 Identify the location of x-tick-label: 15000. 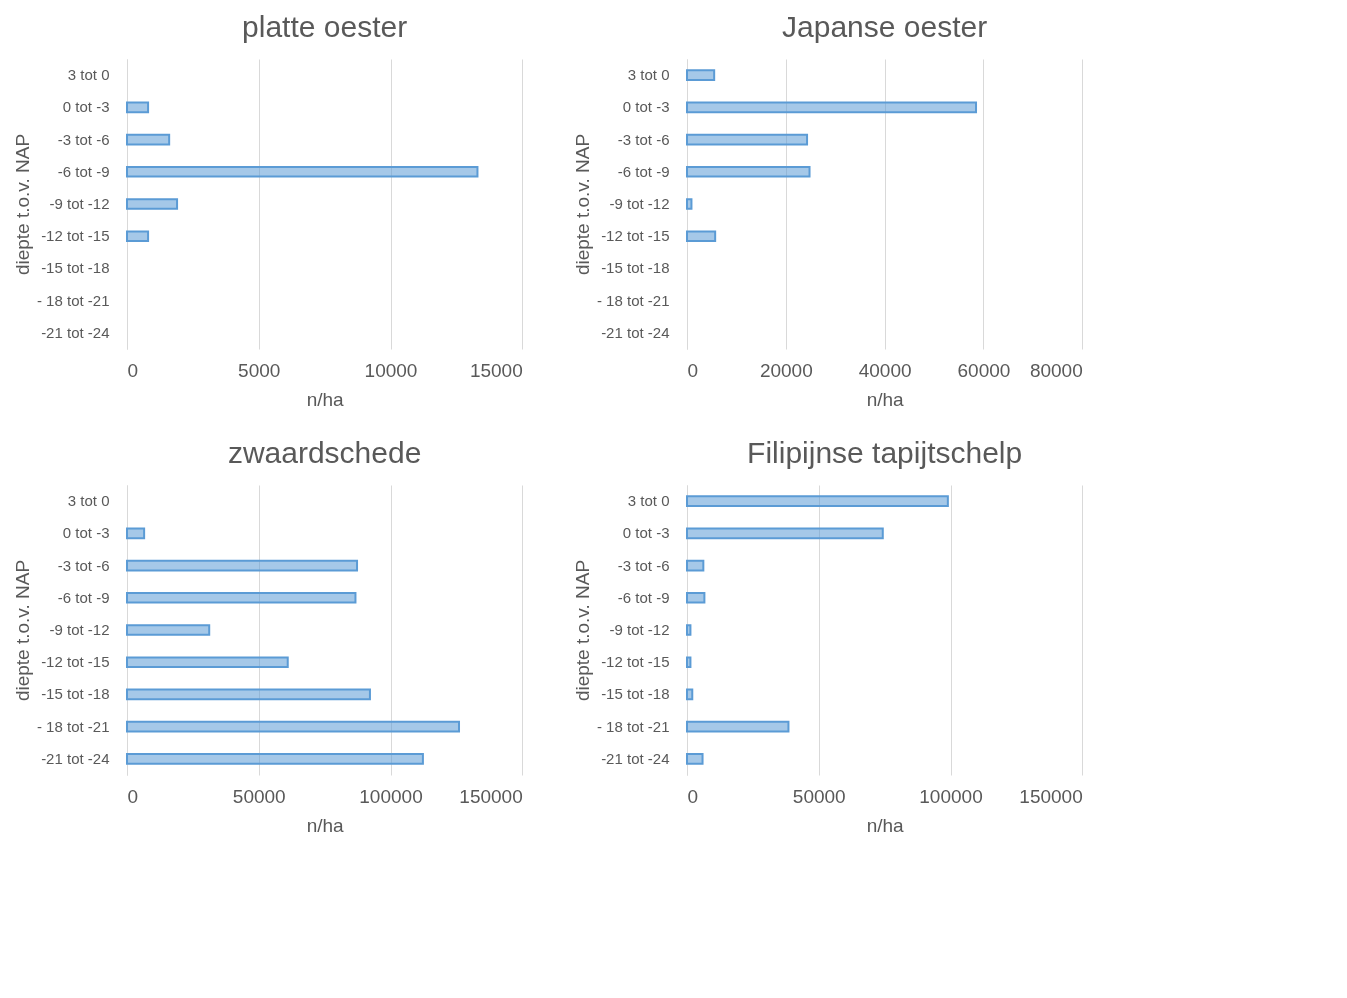
(496, 370).